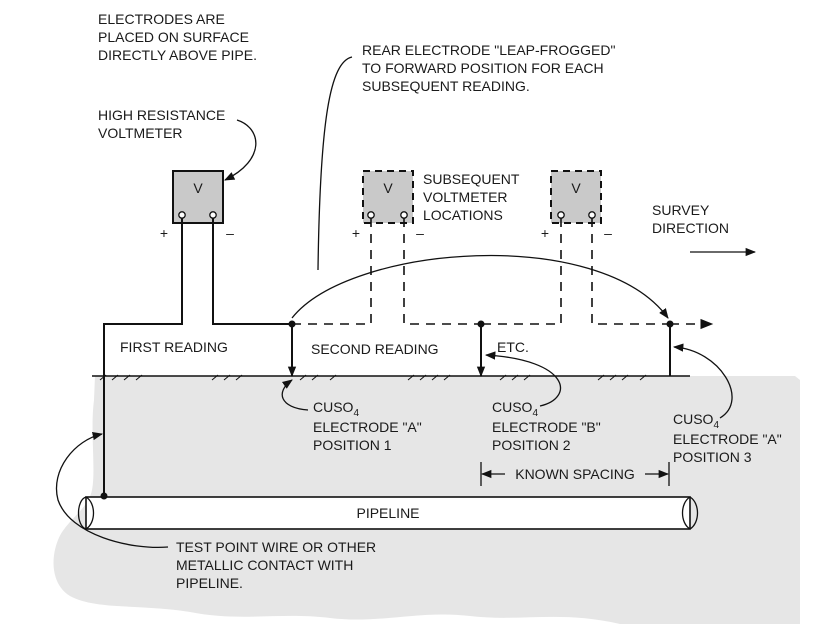 The width and height of the screenshot is (816, 629). What do you see at coordinates (240, 150) in the screenshot?
I see `leader-high-resistance` at bounding box center [240, 150].